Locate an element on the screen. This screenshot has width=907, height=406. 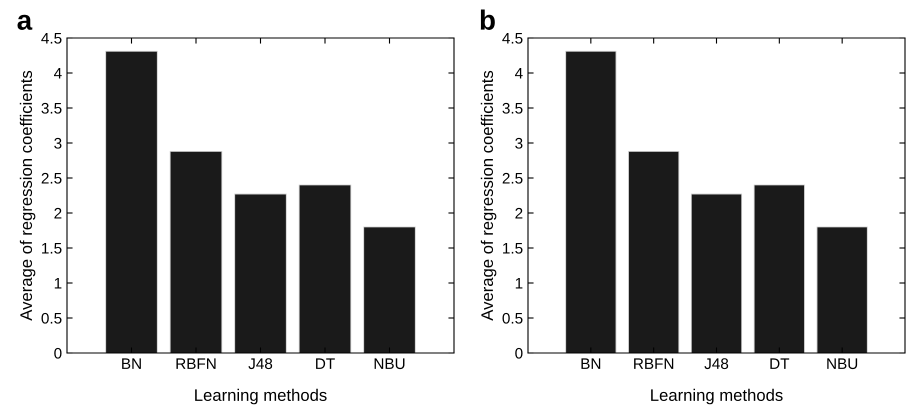
chart-title: b is located at coordinates (487, 20).